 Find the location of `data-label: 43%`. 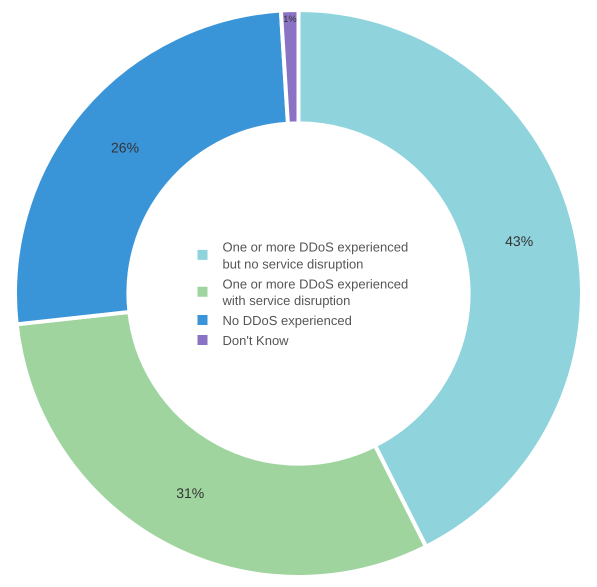

data-label: 43% is located at coordinates (519, 241).